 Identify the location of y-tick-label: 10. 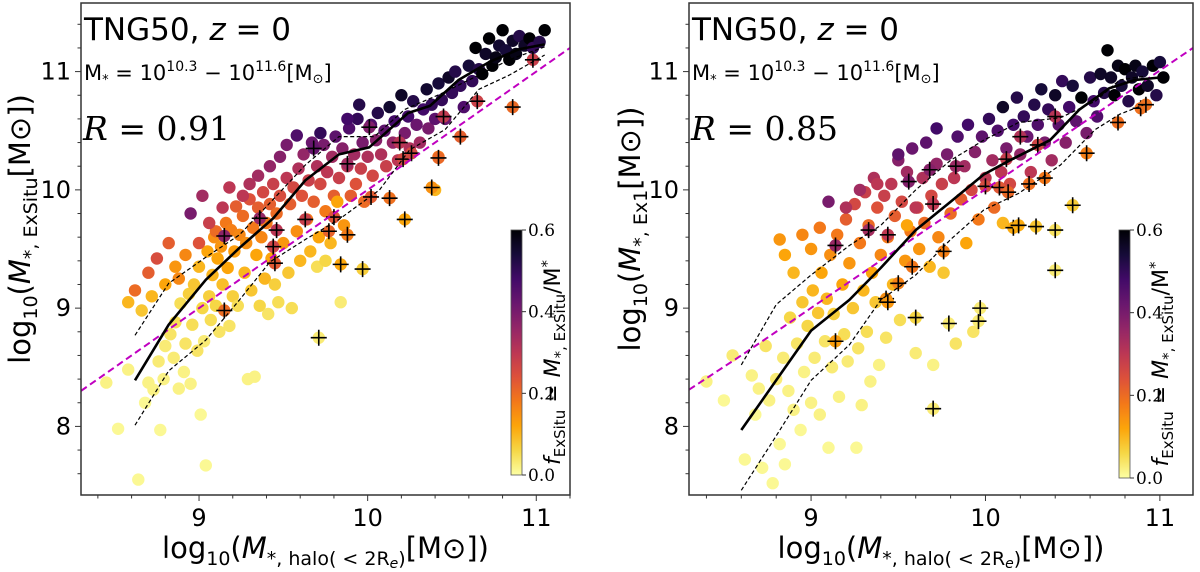
(55, 190).